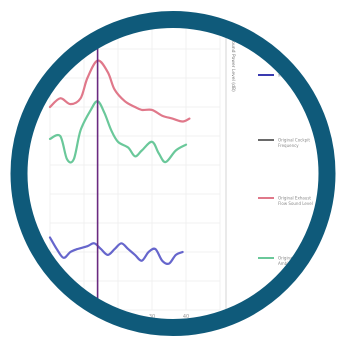 The height and width of the screenshot is (347, 346). I want to click on legend-label: Frequency, so click(288, 145).